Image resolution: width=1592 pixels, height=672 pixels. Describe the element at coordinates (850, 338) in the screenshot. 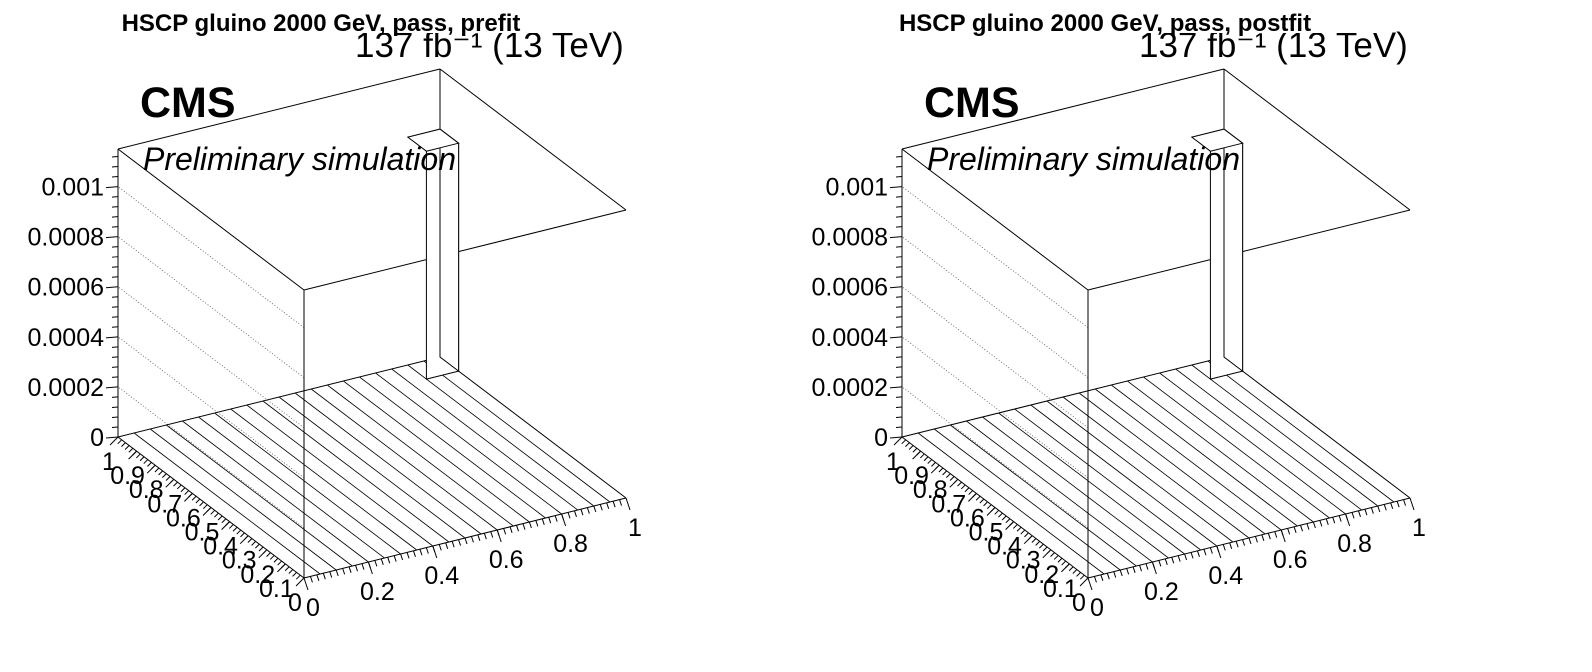

I see `z-tick-label: 0.0004` at that location.